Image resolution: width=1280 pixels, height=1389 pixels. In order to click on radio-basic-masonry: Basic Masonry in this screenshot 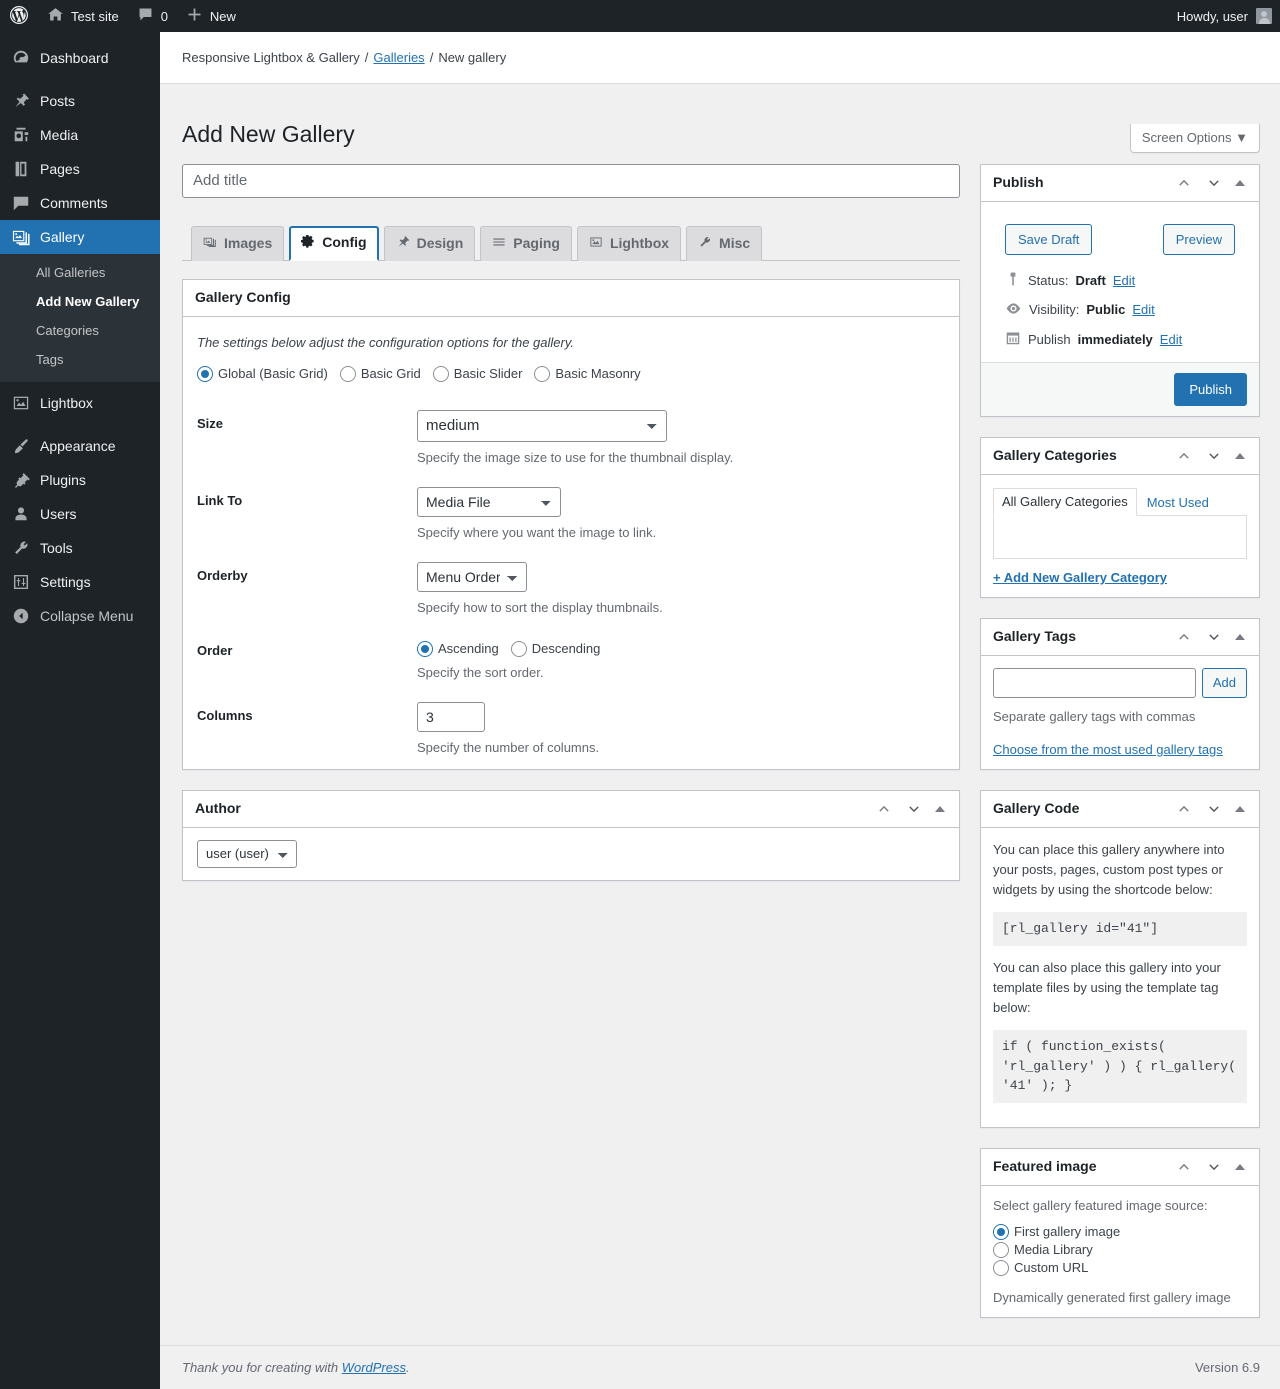, I will do `click(587, 373)`.